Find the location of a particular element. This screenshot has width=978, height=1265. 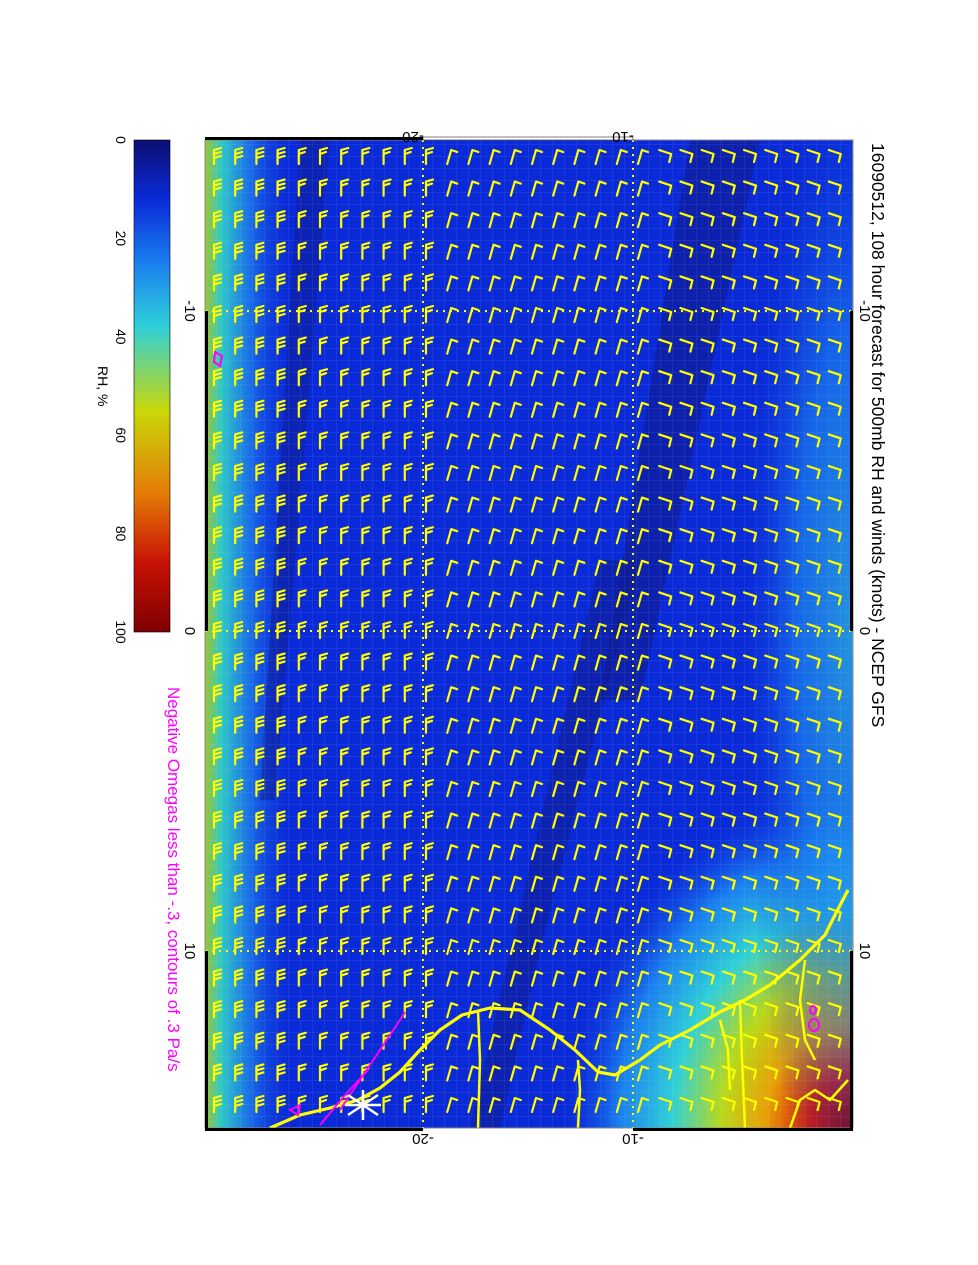

right-tick-label: 10 is located at coordinates (864, 951).